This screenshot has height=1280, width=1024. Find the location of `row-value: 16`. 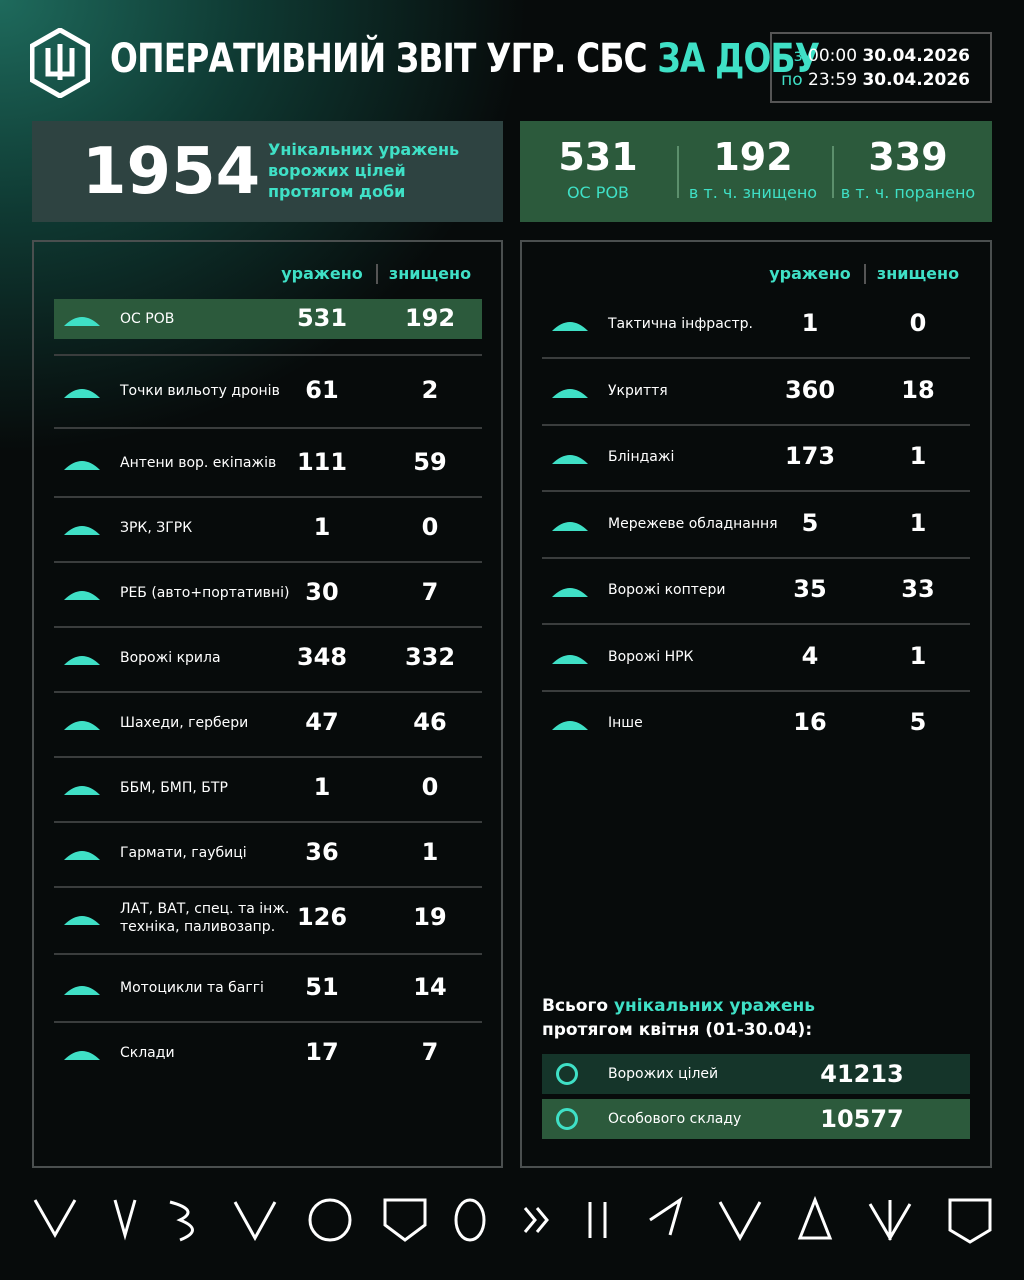

row-value: 16 is located at coordinates (810, 722).